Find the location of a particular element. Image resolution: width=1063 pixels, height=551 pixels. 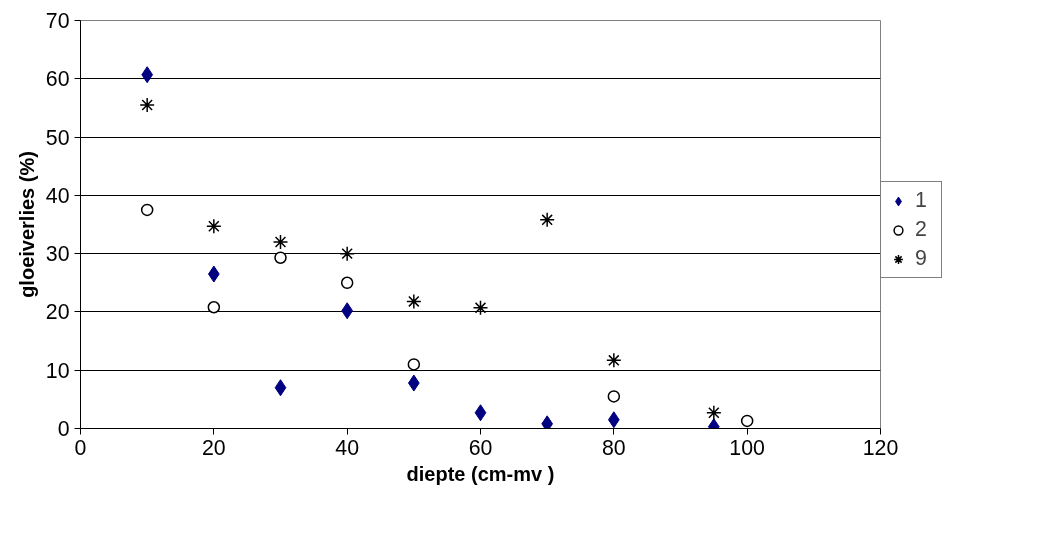

x-tick-label: 20 is located at coordinates (213, 447).